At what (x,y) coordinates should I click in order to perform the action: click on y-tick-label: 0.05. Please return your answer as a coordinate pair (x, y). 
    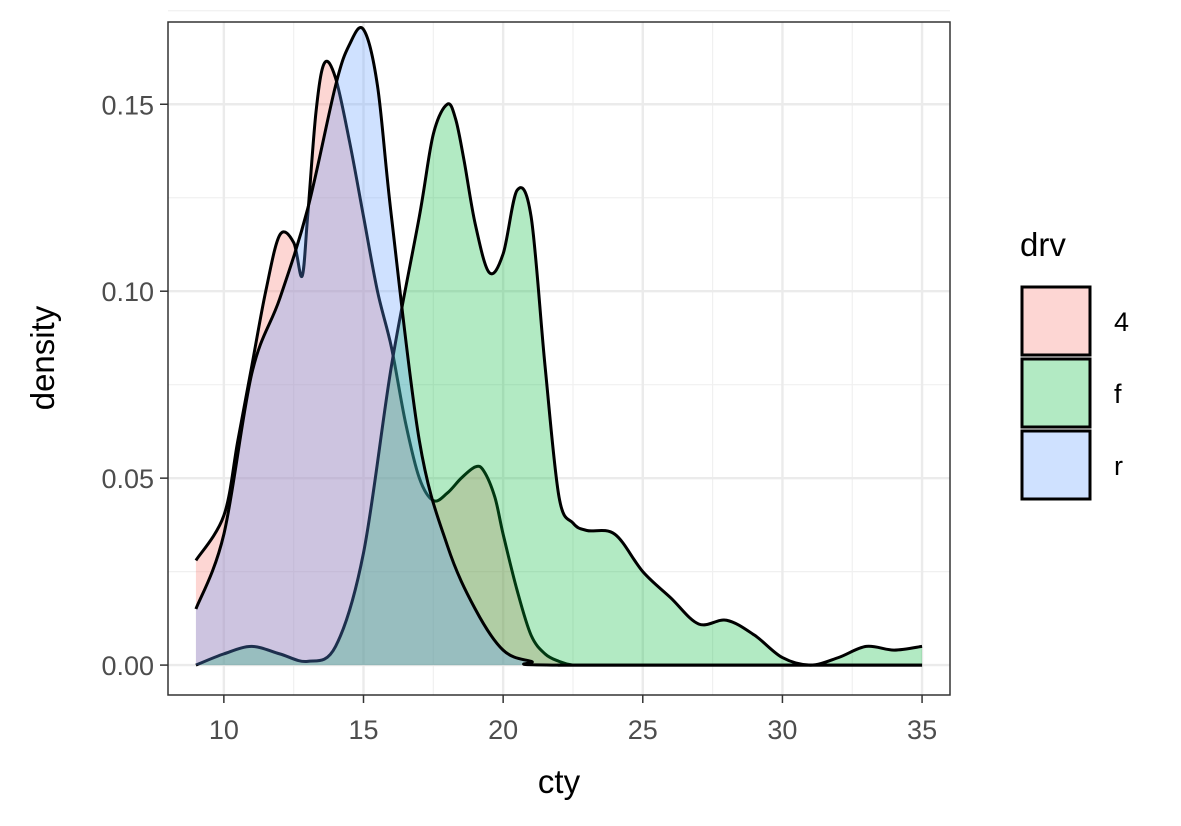
    Looking at the image, I should click on (127, 479).